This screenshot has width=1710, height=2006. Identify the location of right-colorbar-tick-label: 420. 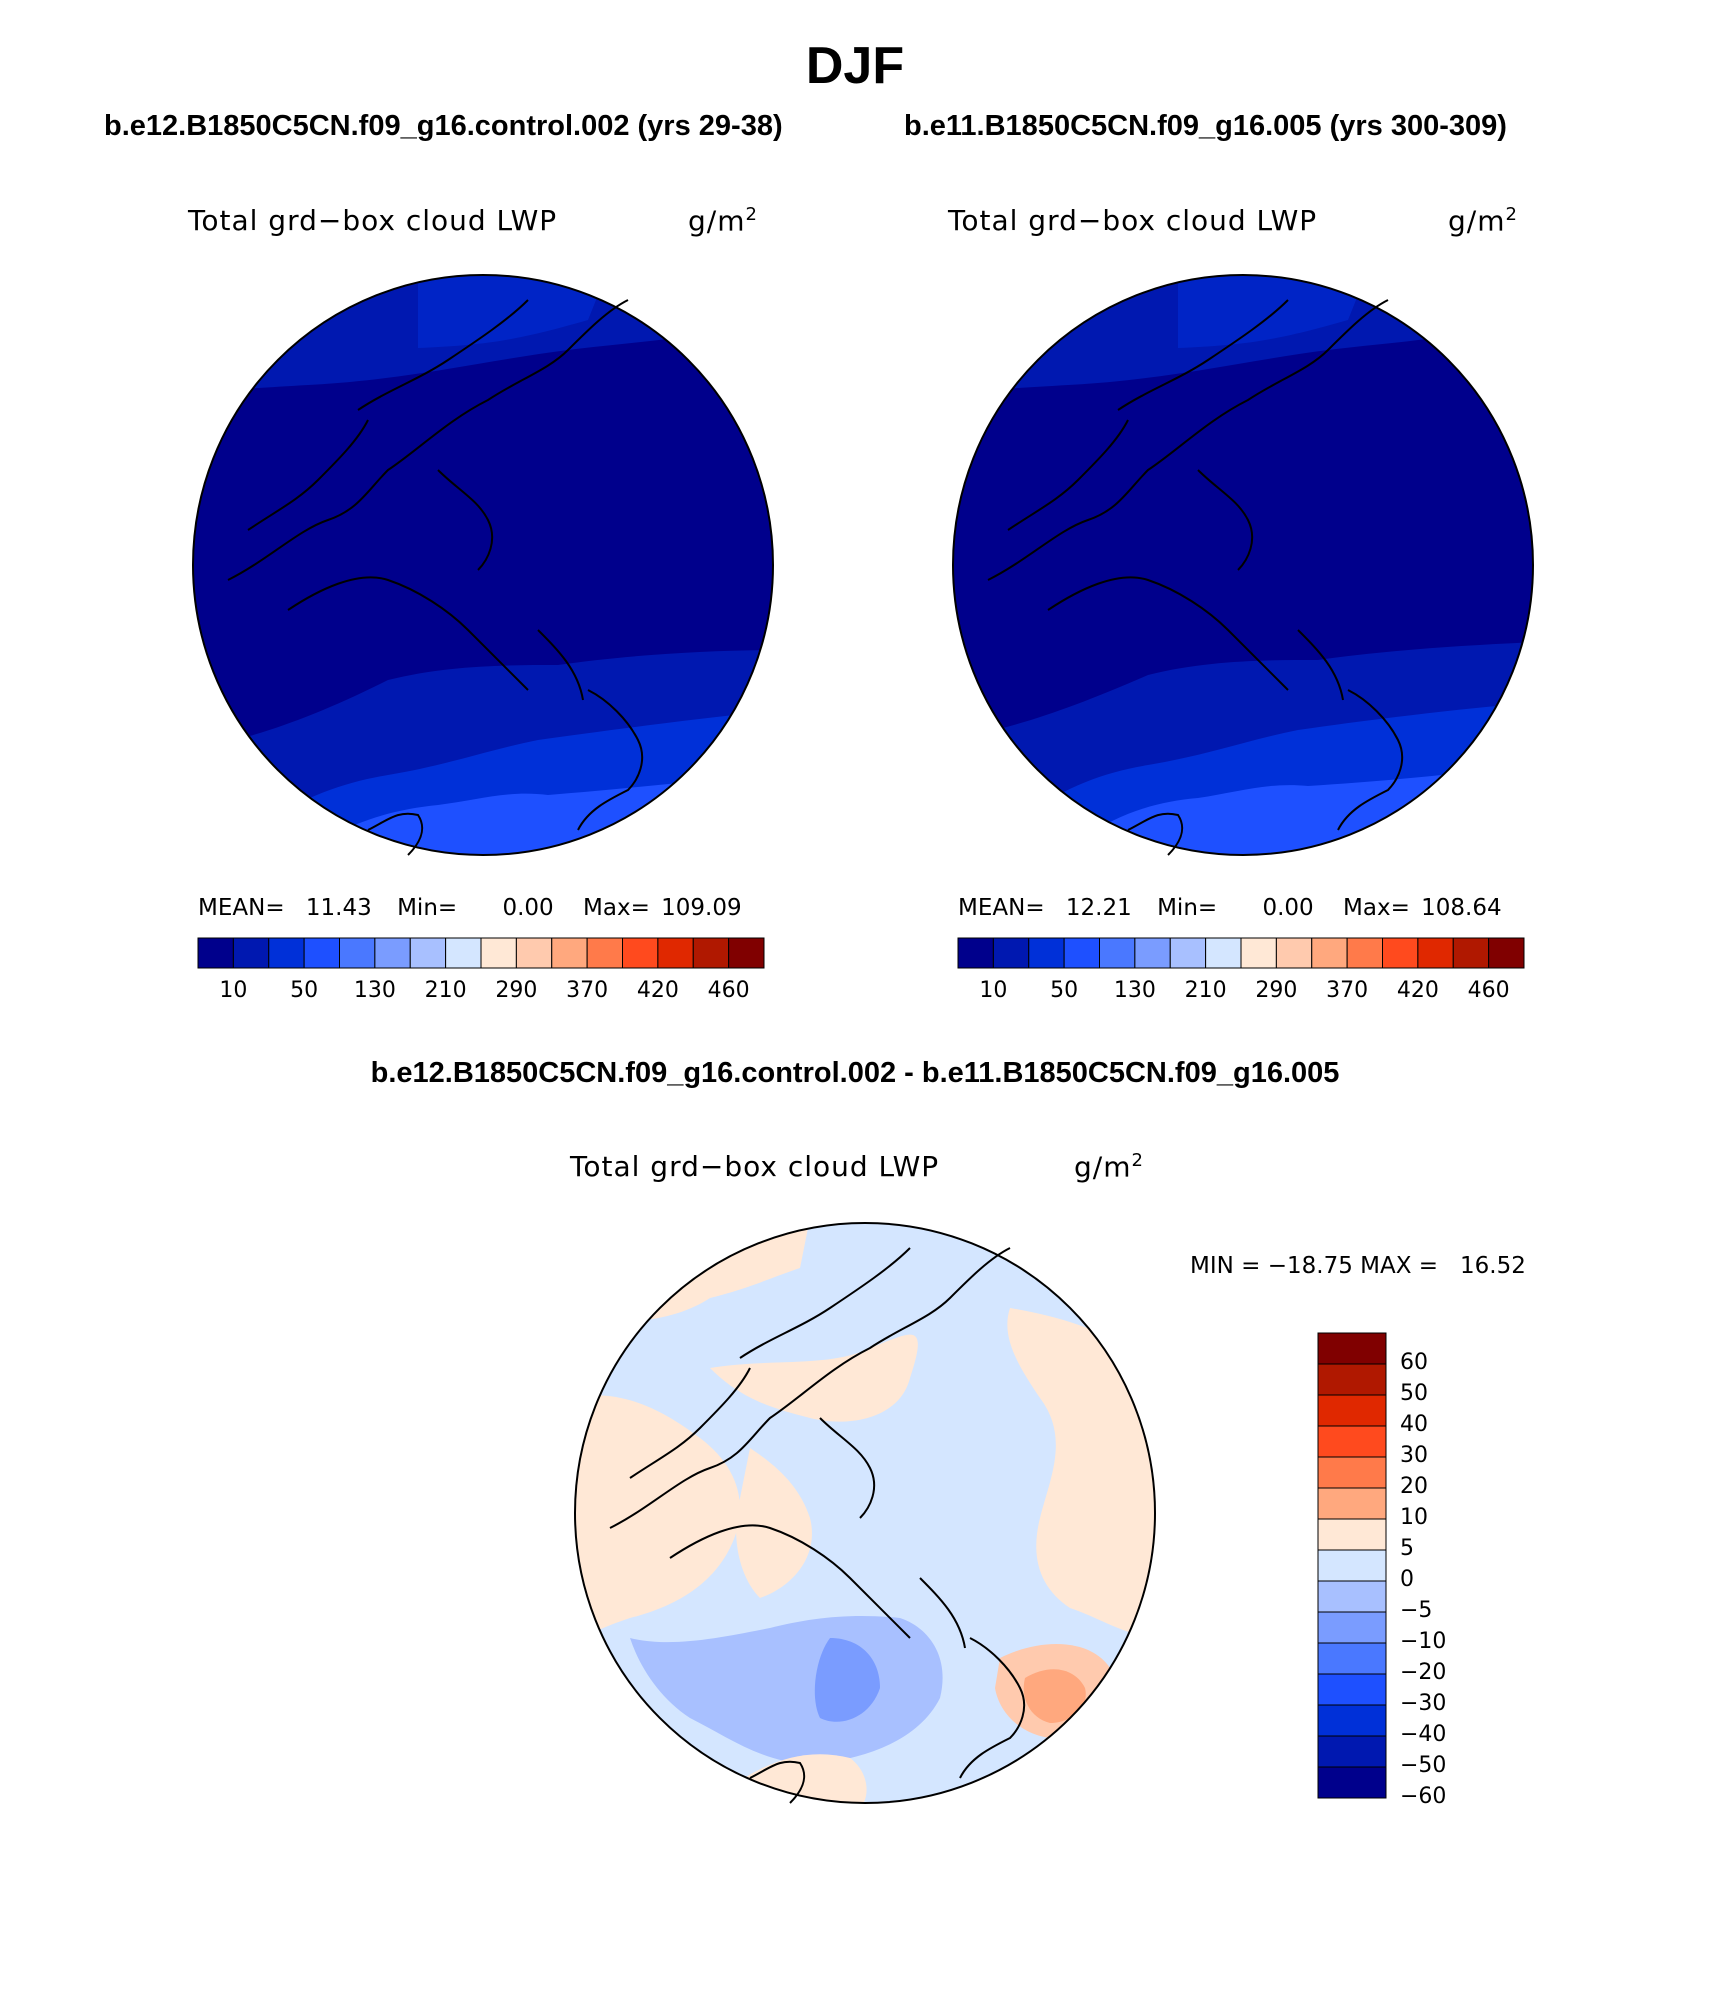
(1417, 990).